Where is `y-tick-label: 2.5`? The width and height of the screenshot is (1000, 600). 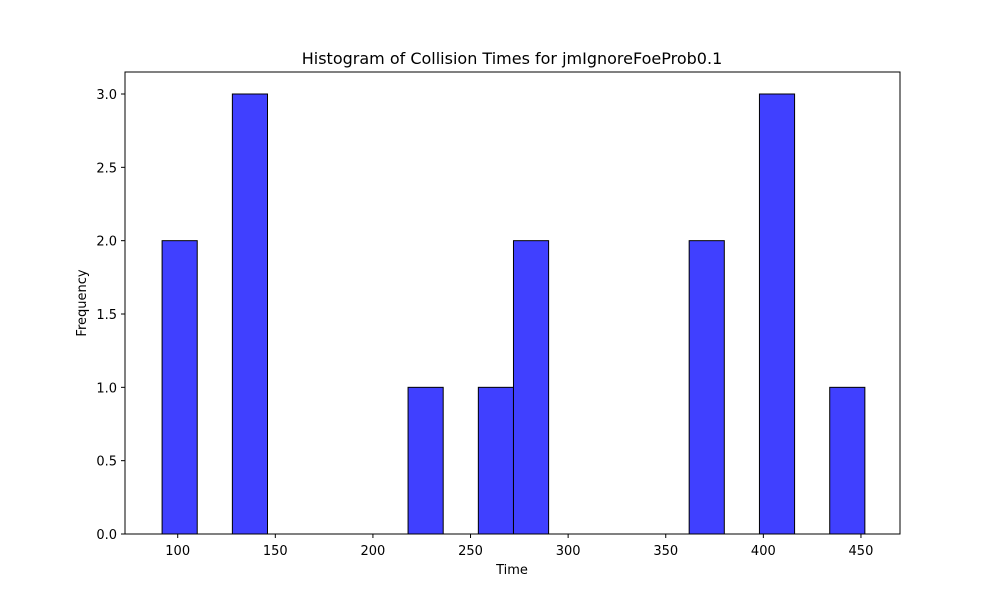 y-tick-label: 2.5 is located at coordinates (106, 168).